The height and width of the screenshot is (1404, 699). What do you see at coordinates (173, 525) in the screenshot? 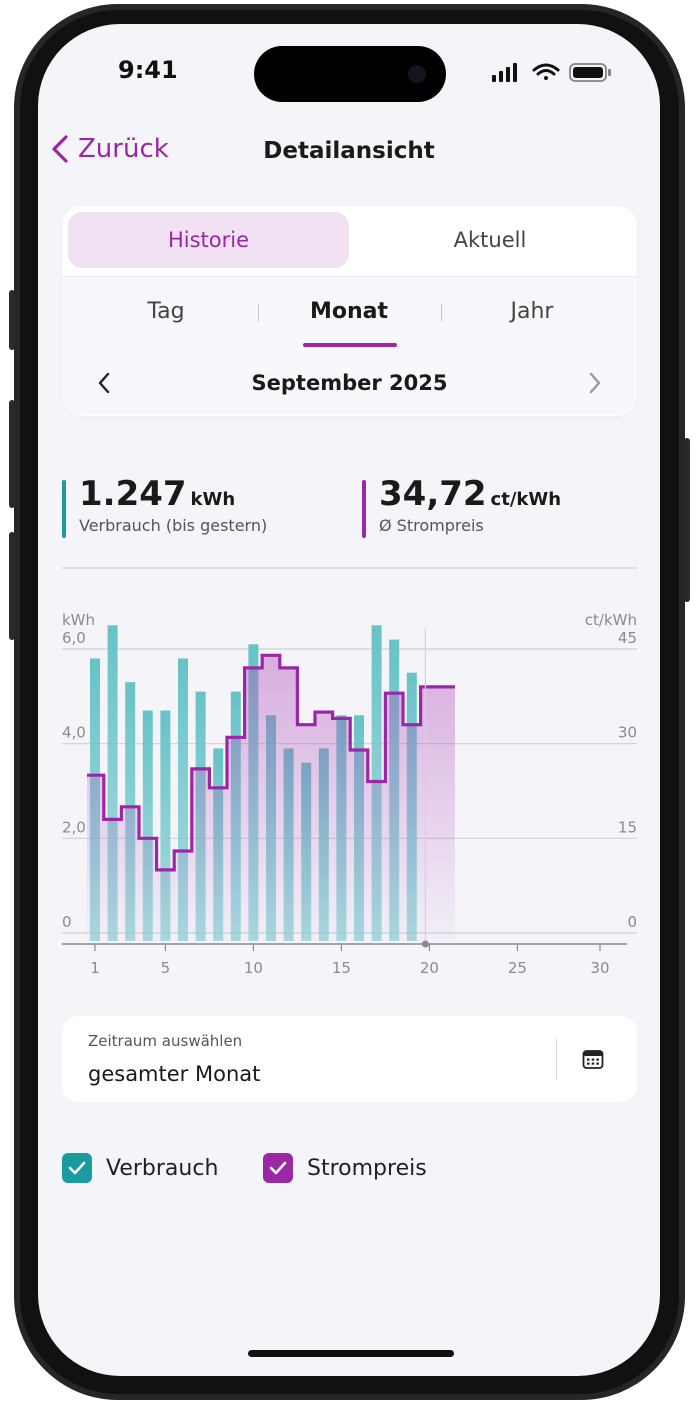
I see `kpi-caption: Verbrauch (bis gestern)` at bounding box center [173, 525].